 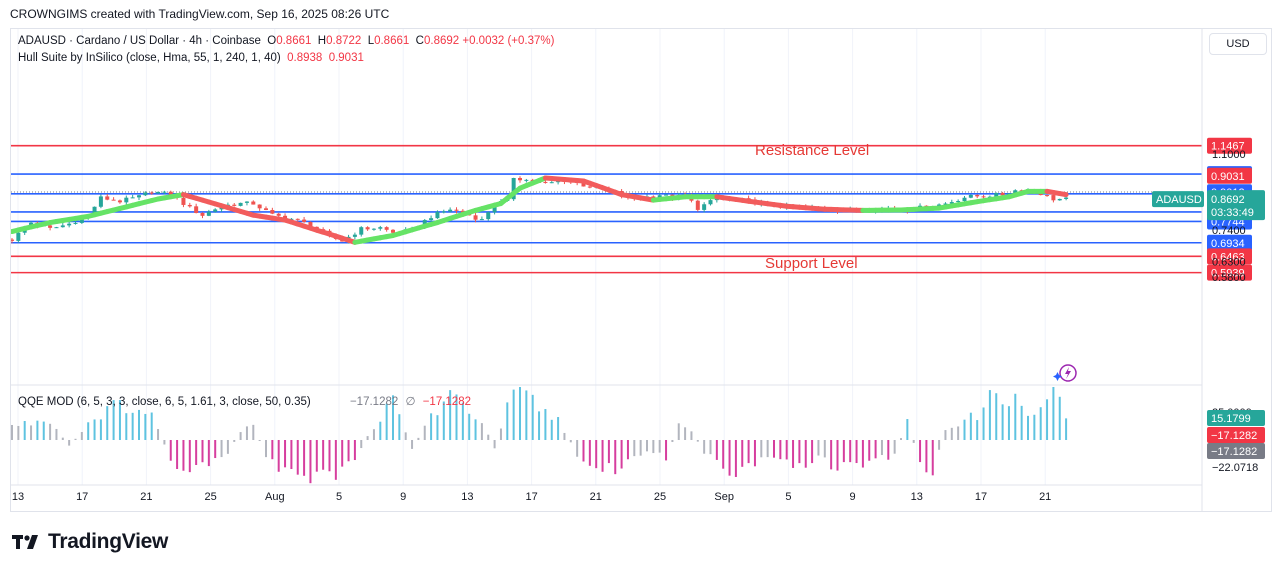 I want to click on time-axis: 13 17 21 25 Aug 5 9 13 17 21 25 Sep 5 9 13 17 21, so click(x=531, y=497).